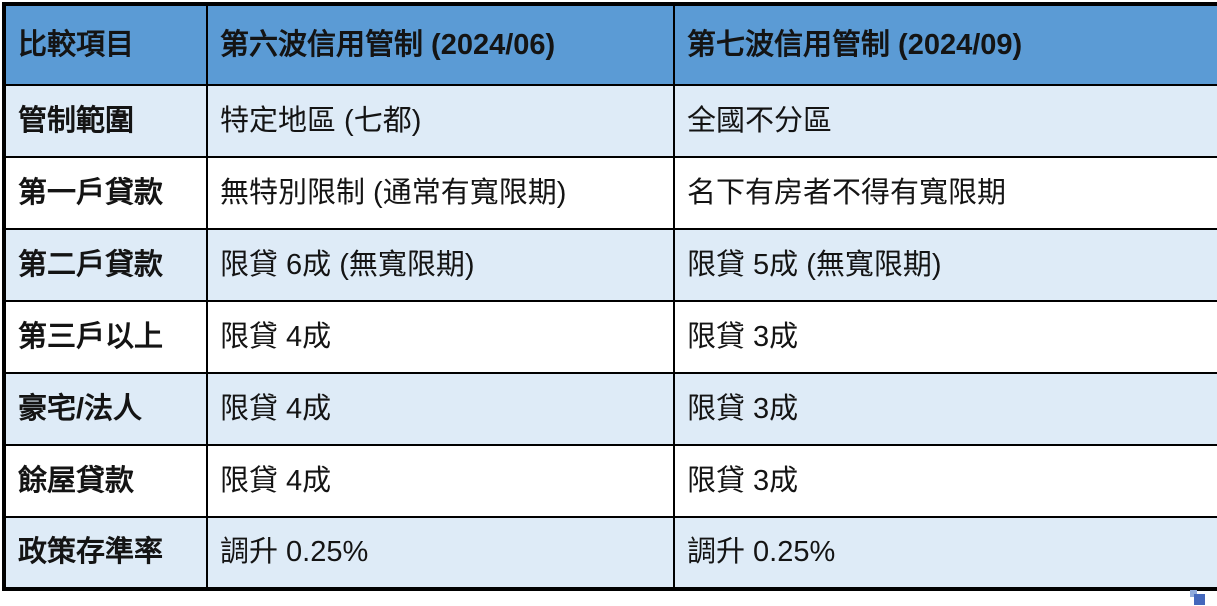 The width and height of the screenshot is (1217, 606). Describe the element at coordinates (105, 481) in the screenshot. I see `row-header-cell: 餘屋貸款` at that location.